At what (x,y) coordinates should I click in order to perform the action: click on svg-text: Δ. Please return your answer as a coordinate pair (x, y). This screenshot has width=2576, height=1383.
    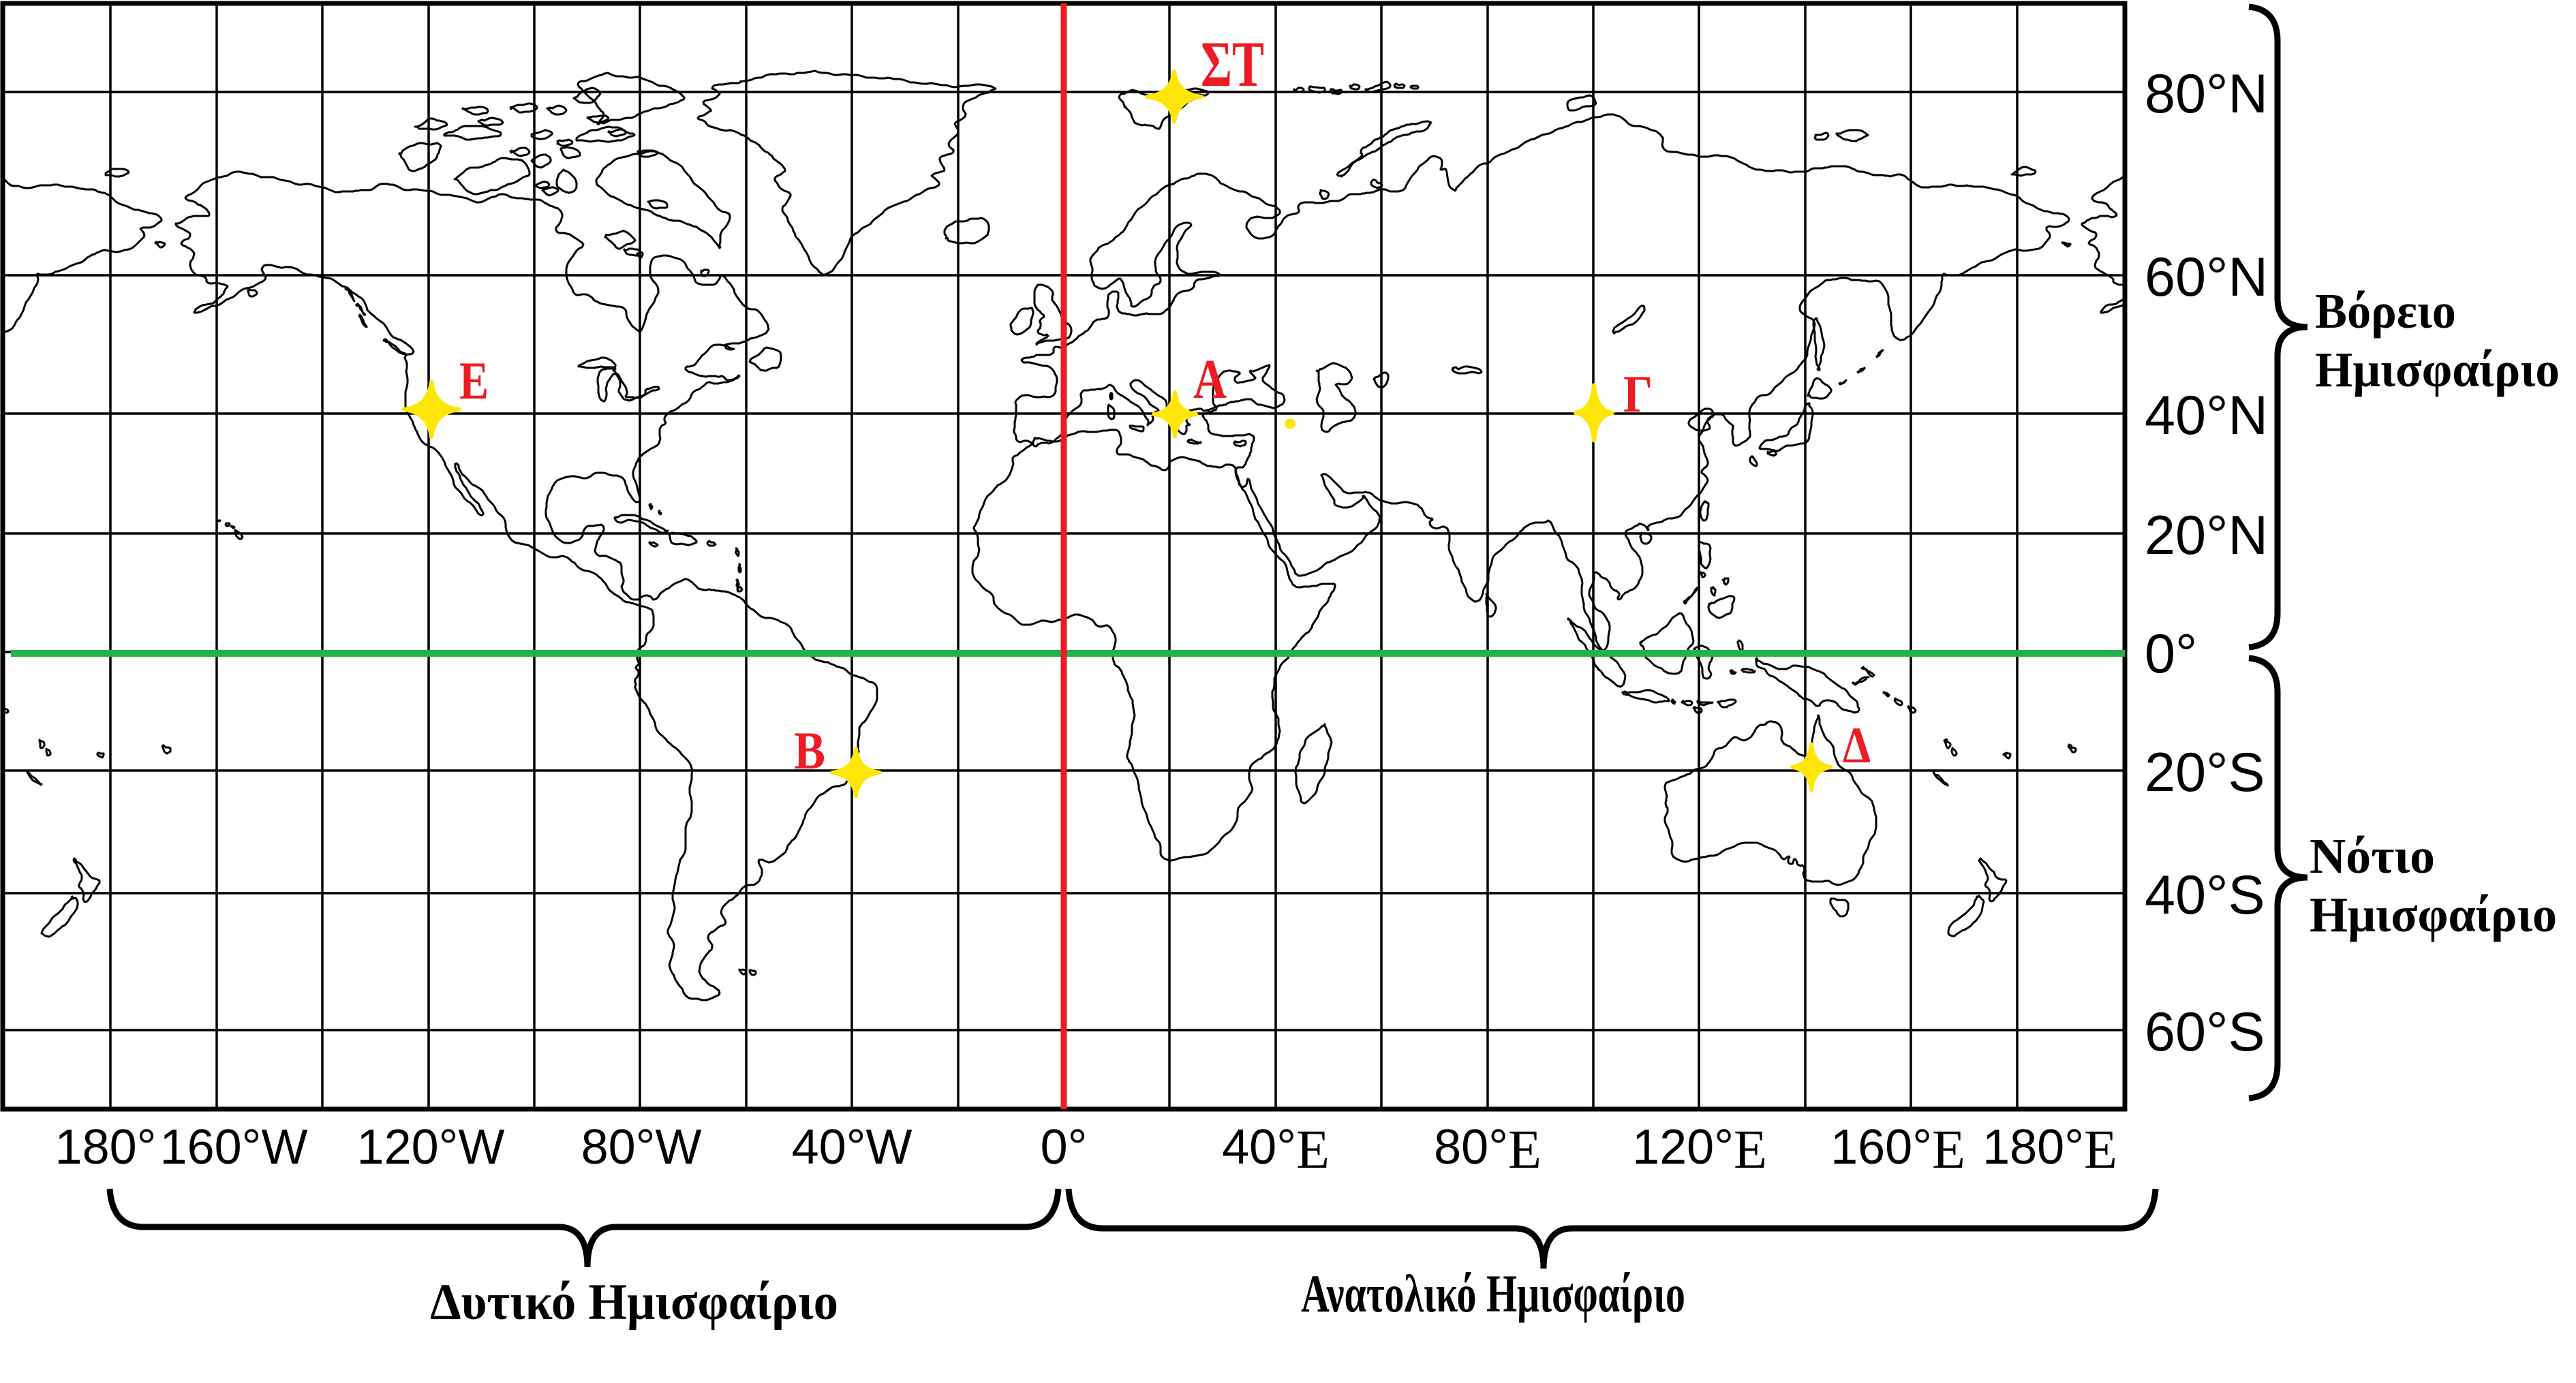
    Looking at the image, I should click on (1857, 746).